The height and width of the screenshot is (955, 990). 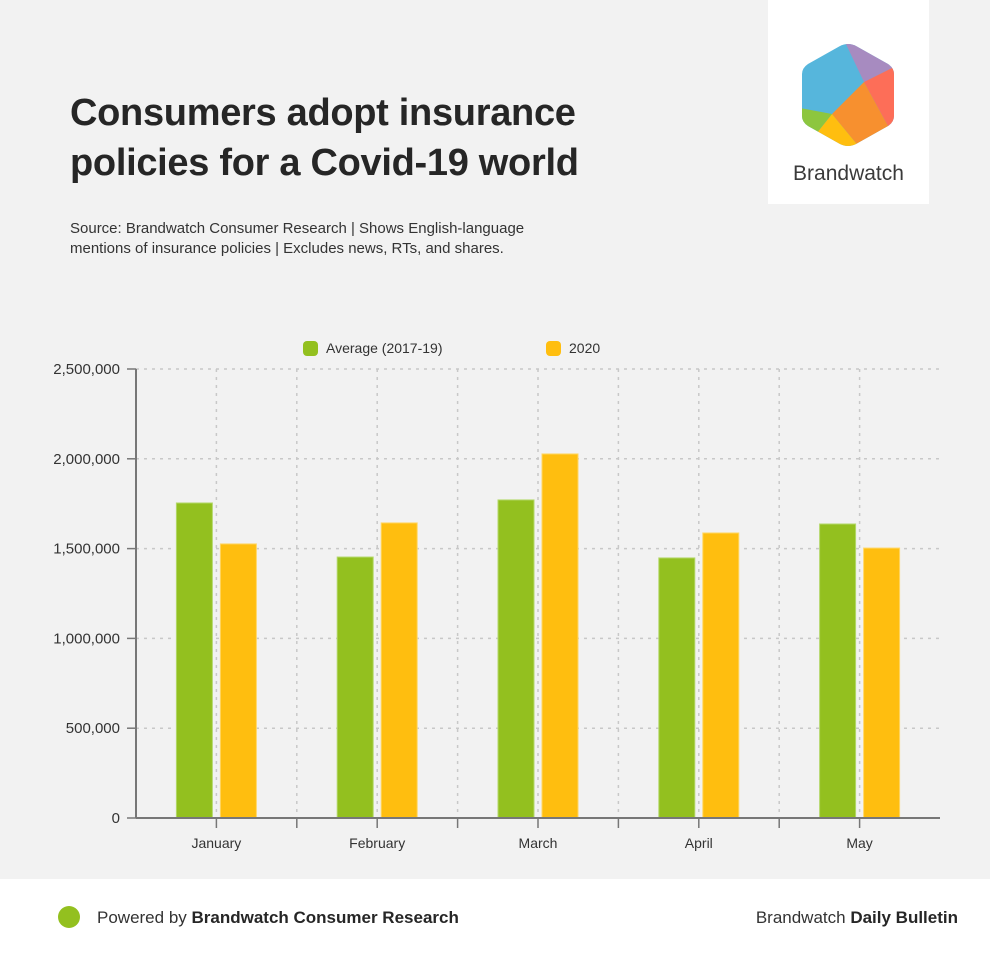 What do you see at coordinates (859, 843) in the screenshot?
I see `x-tick-label: May` at bounding box center [859, 843].